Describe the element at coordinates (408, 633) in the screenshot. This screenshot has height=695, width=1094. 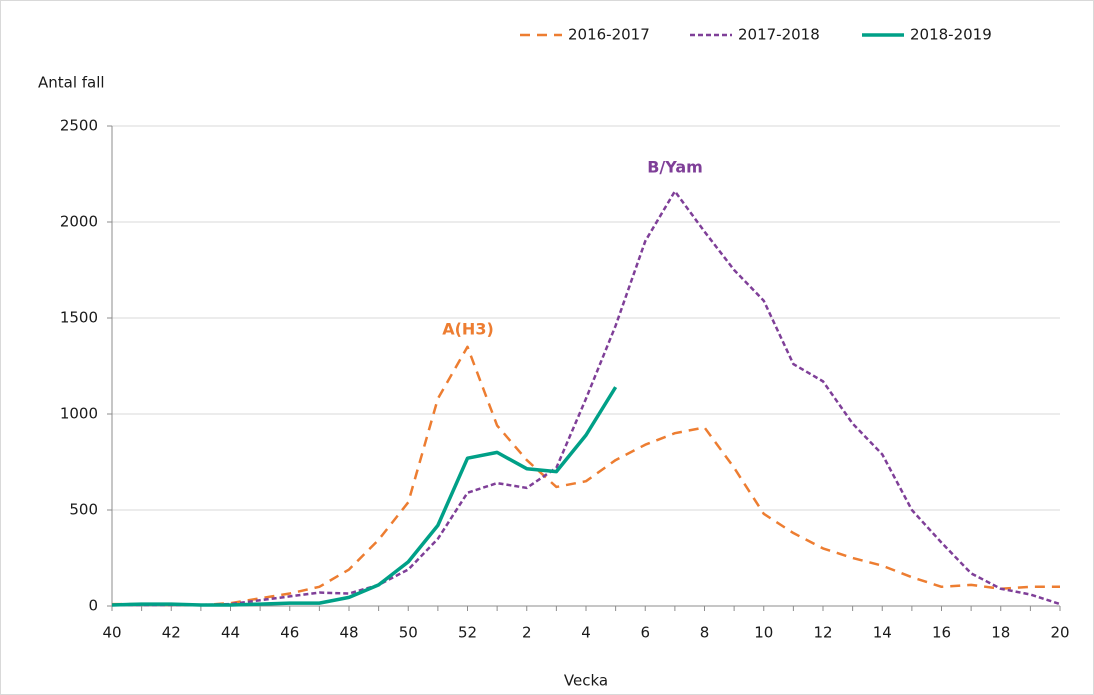
I see `x-tick-label: 50` at that location.